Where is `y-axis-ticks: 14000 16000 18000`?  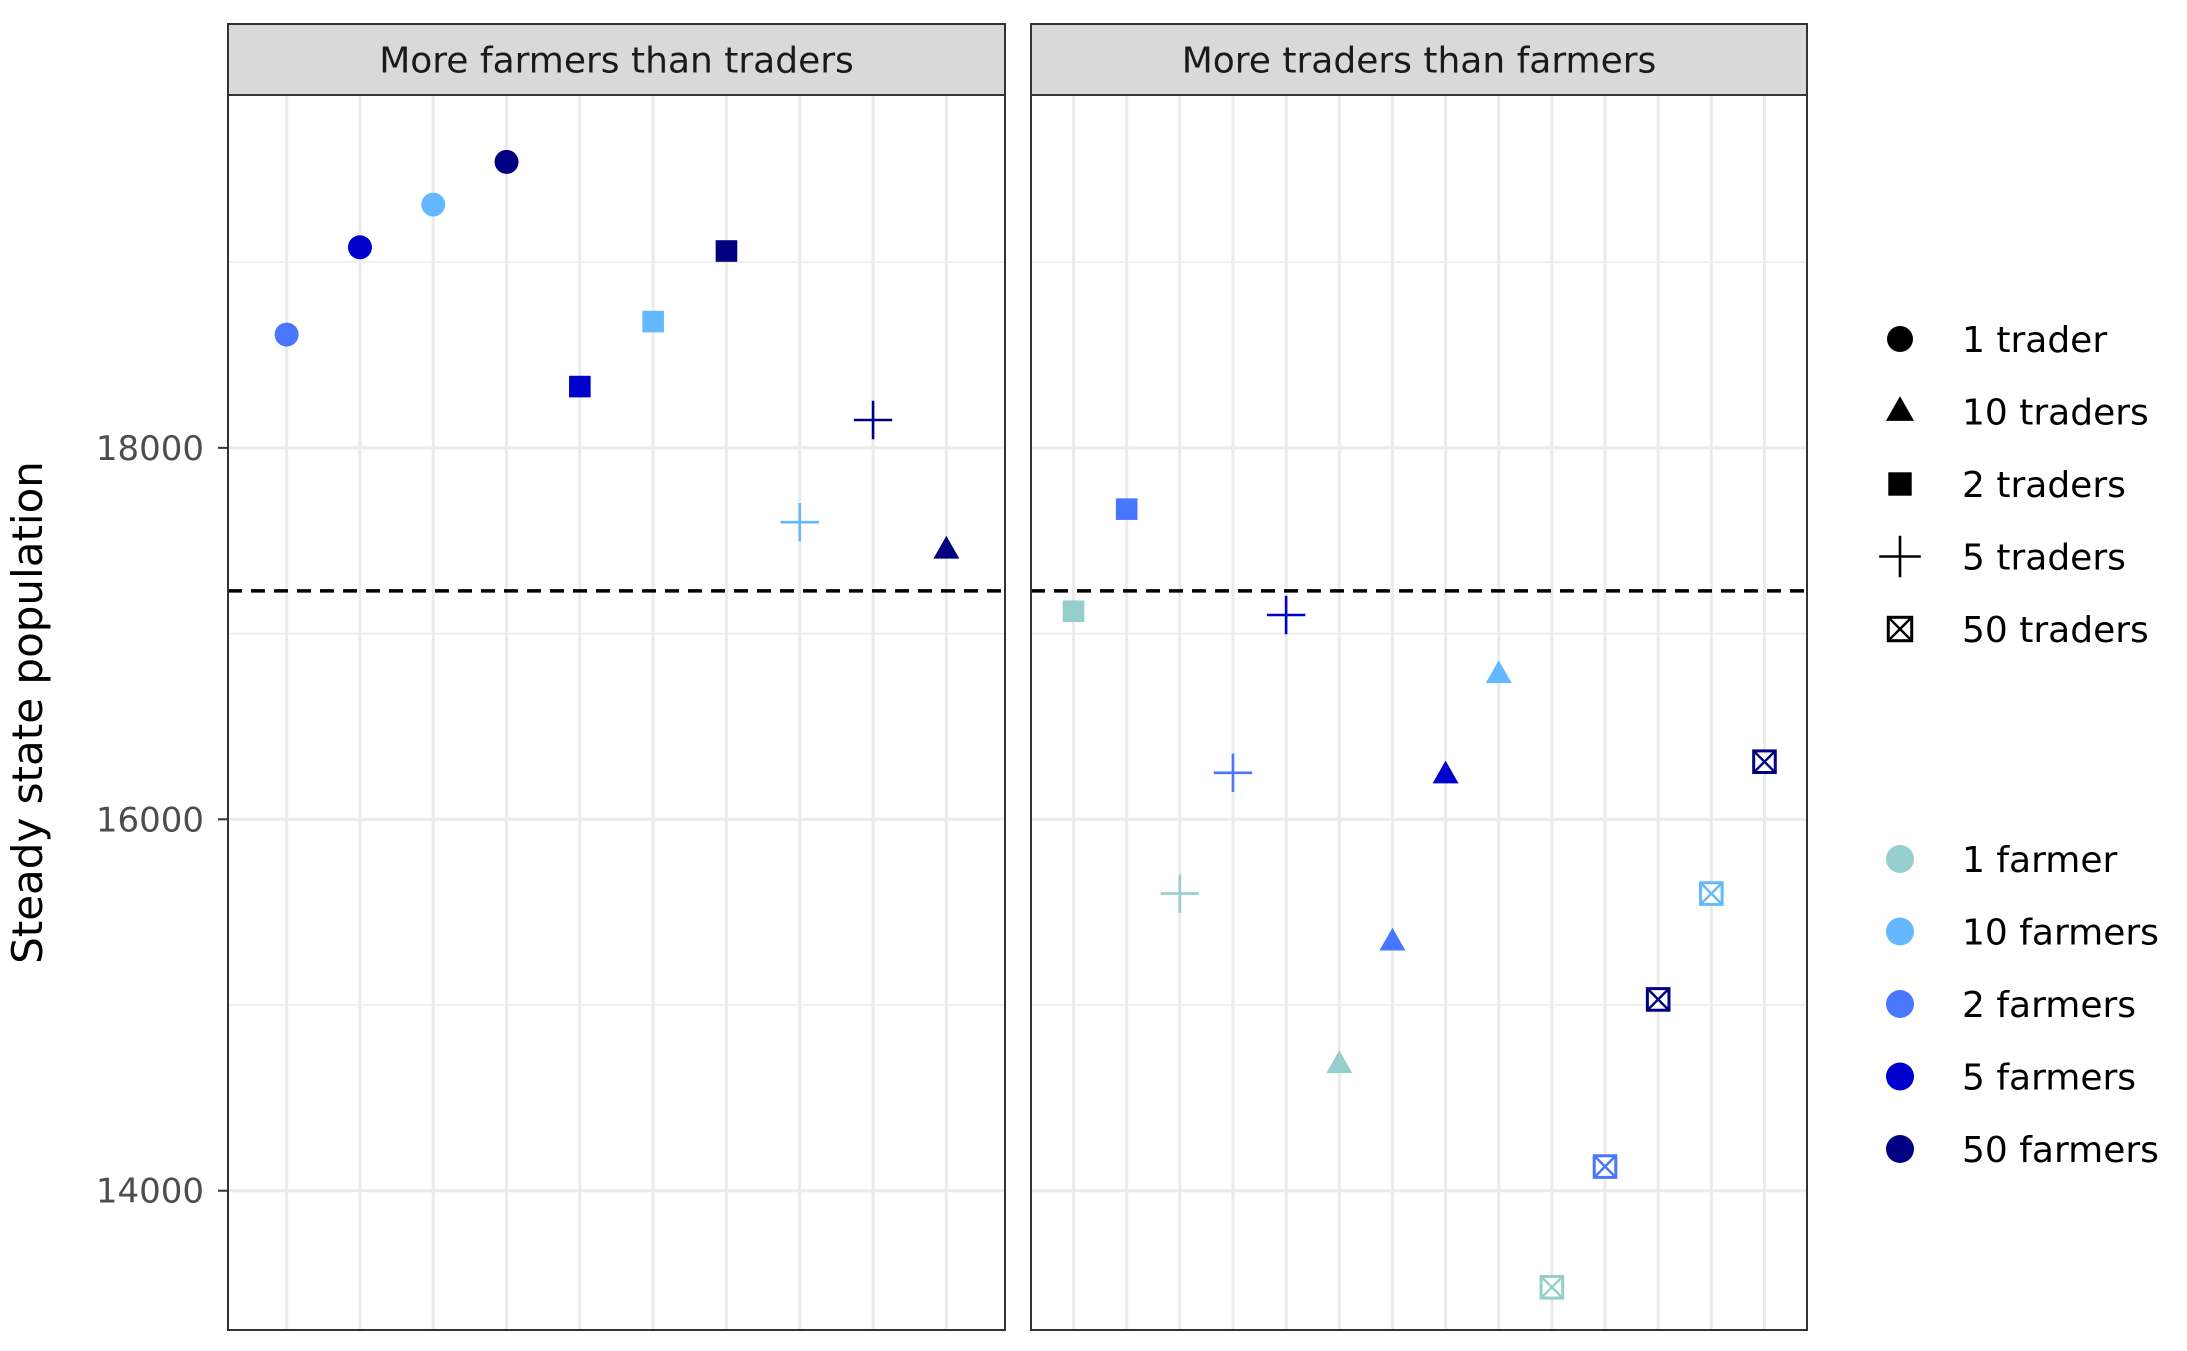
y-axis-ticks: 14000 16000 18000 is located at coordinates (162, 820).